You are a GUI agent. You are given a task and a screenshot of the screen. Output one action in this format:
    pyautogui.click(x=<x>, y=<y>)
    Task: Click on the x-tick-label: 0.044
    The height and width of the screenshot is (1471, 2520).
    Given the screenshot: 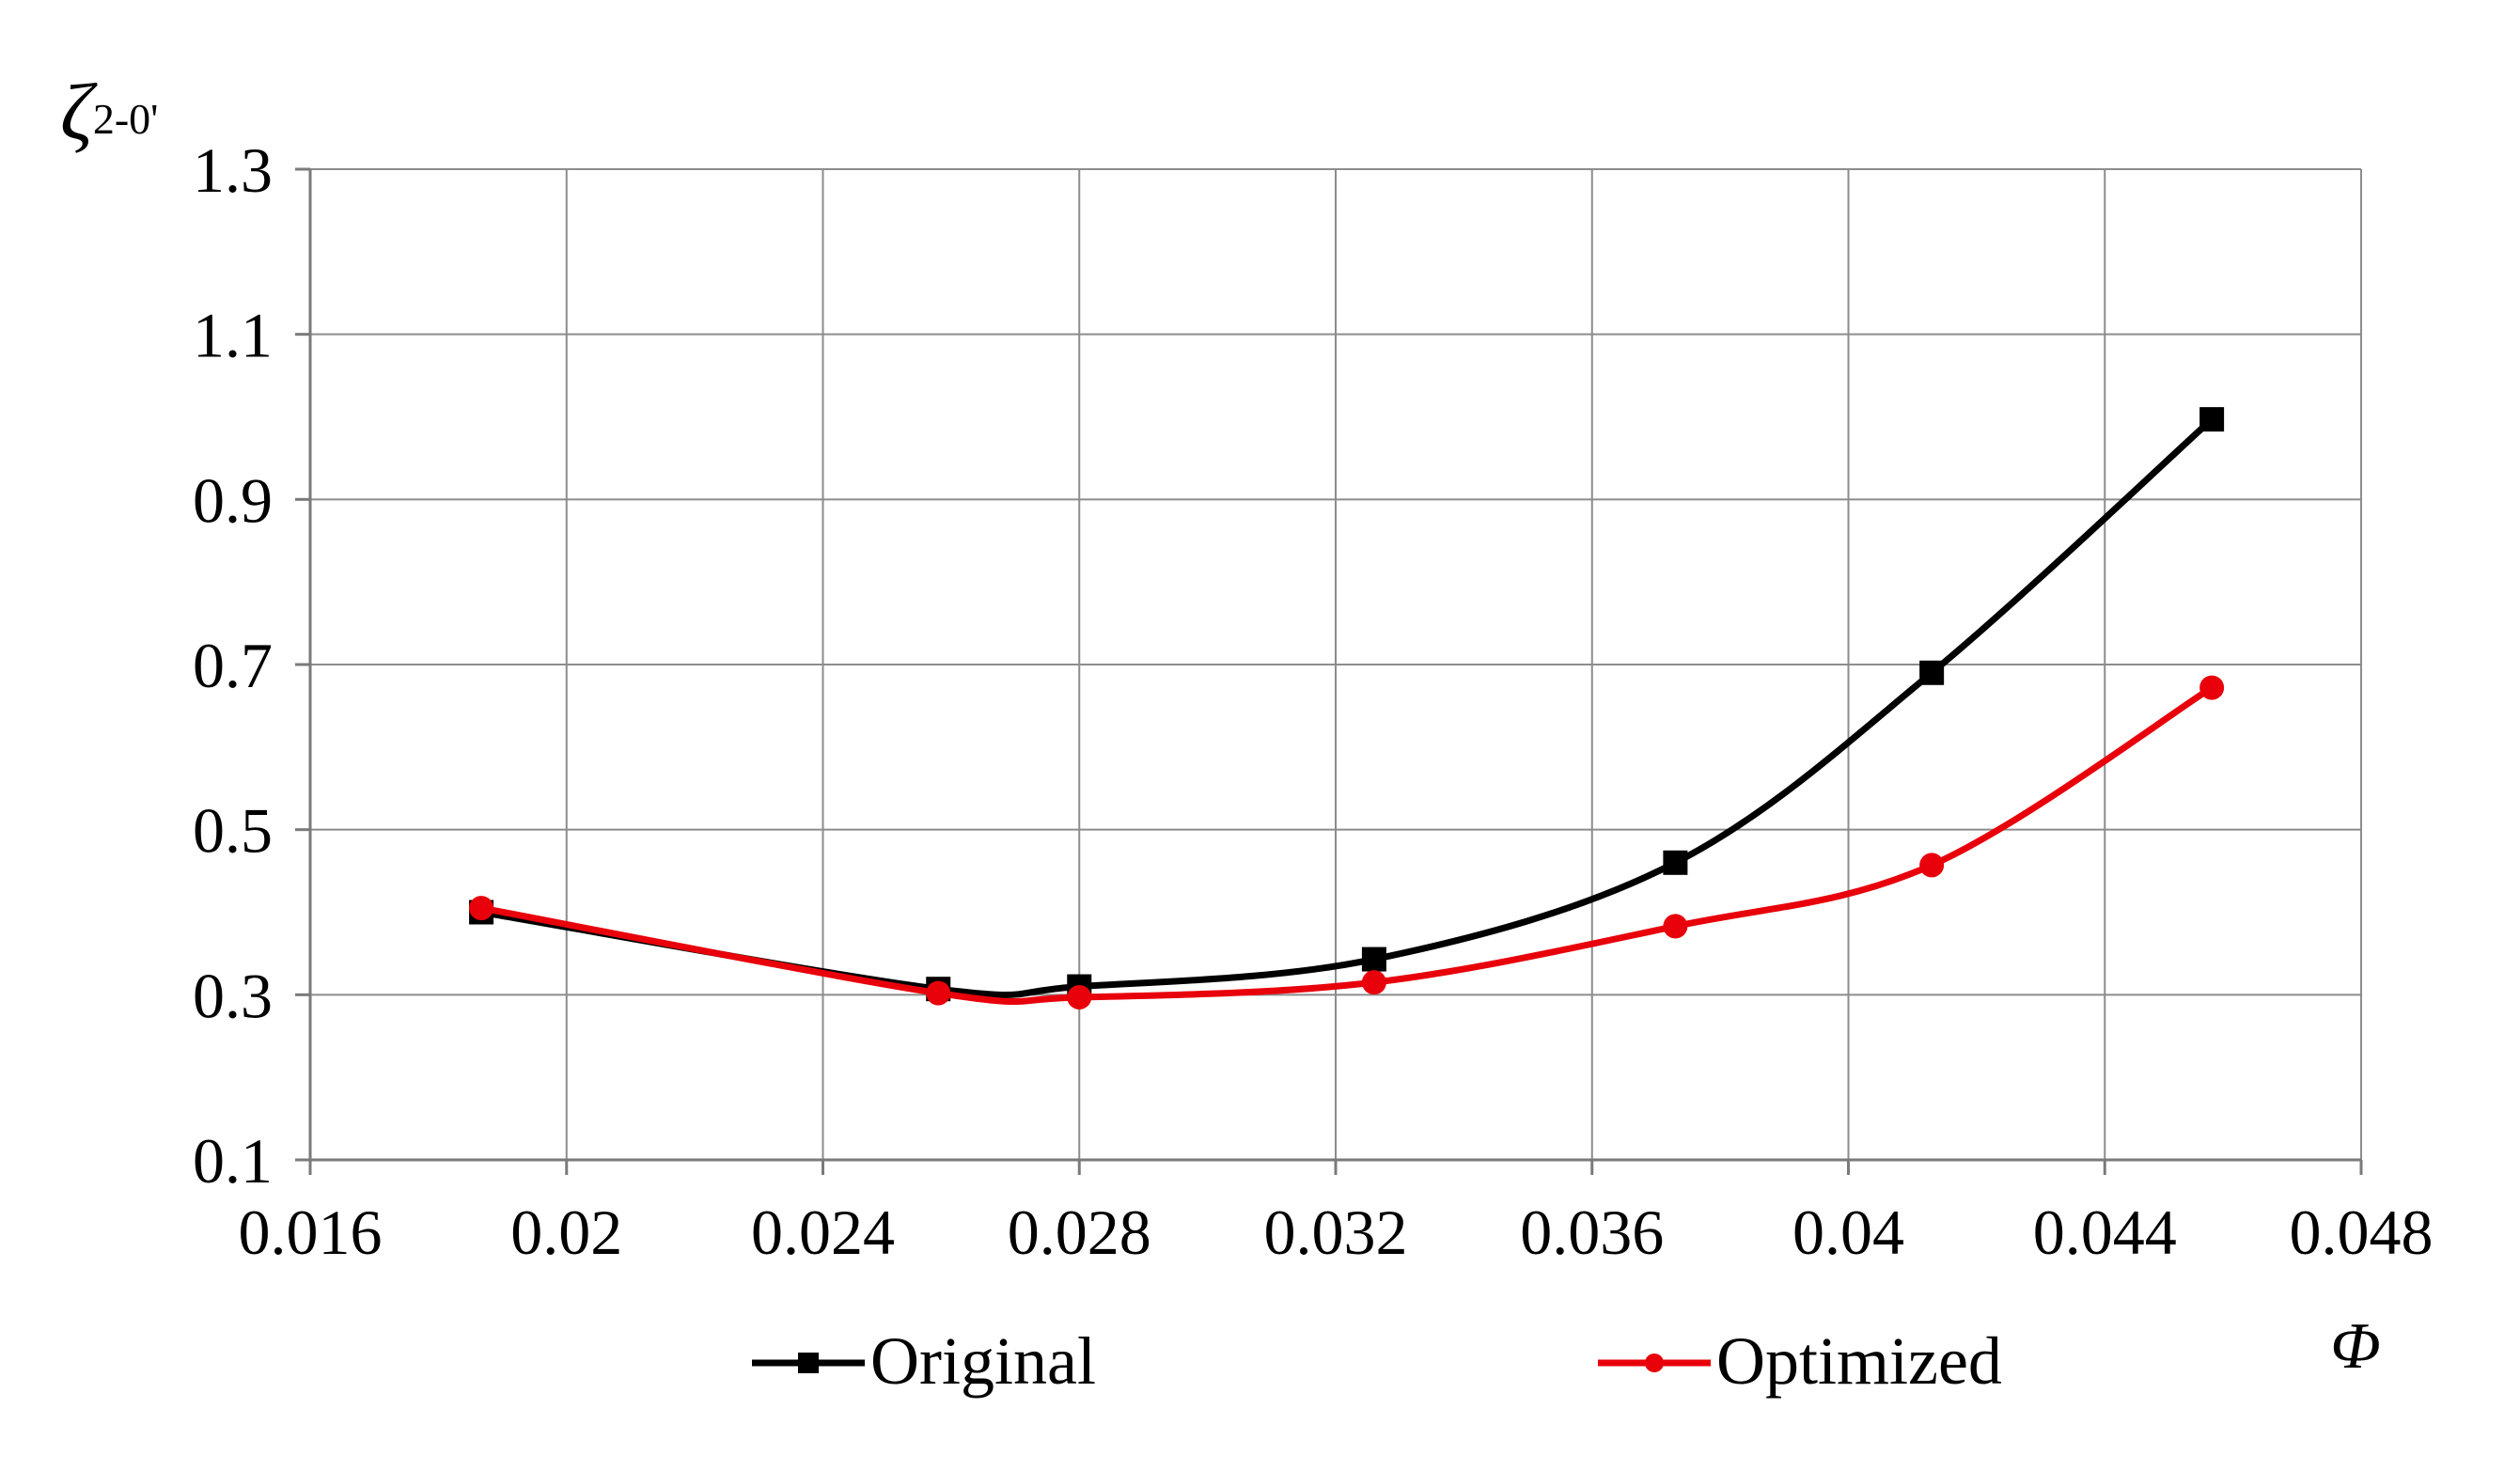 What is the action you would take?
    pyautogui.click(x=2105, y=1233)
    